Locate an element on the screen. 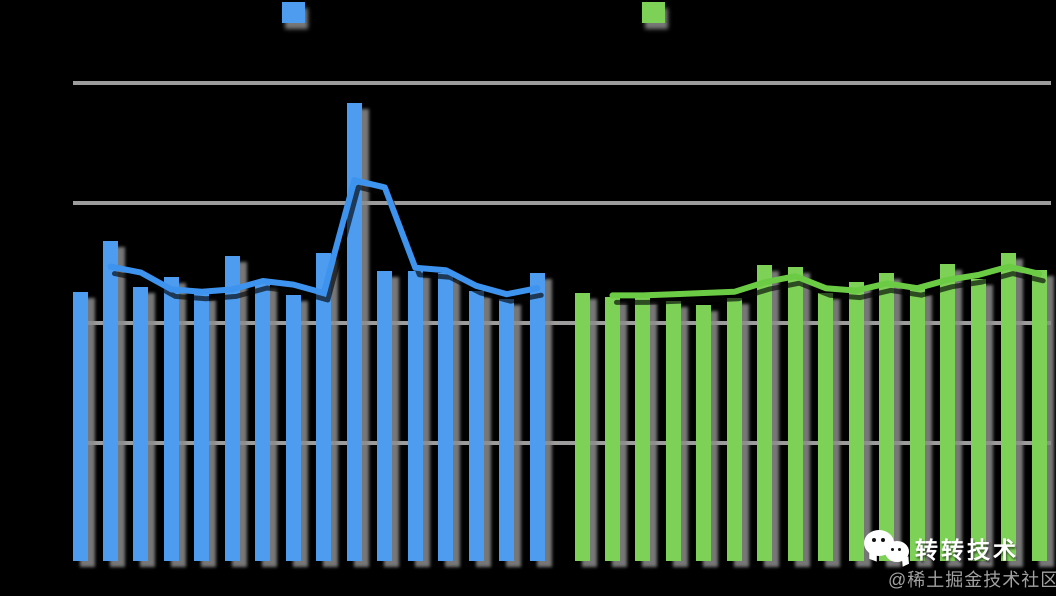  watermark: 转转技术 @稀土掘金技术社区 is located at coordinates (957, 557).